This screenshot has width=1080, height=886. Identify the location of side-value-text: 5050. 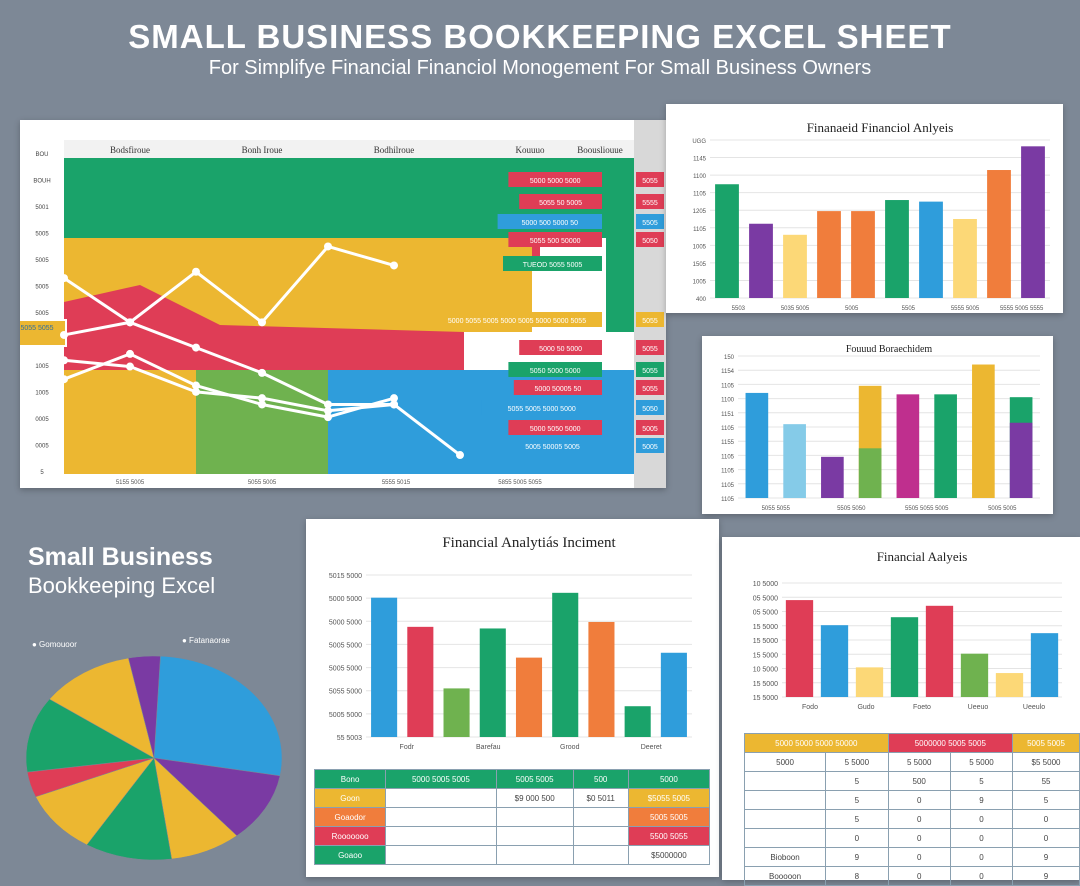
(650, 241).